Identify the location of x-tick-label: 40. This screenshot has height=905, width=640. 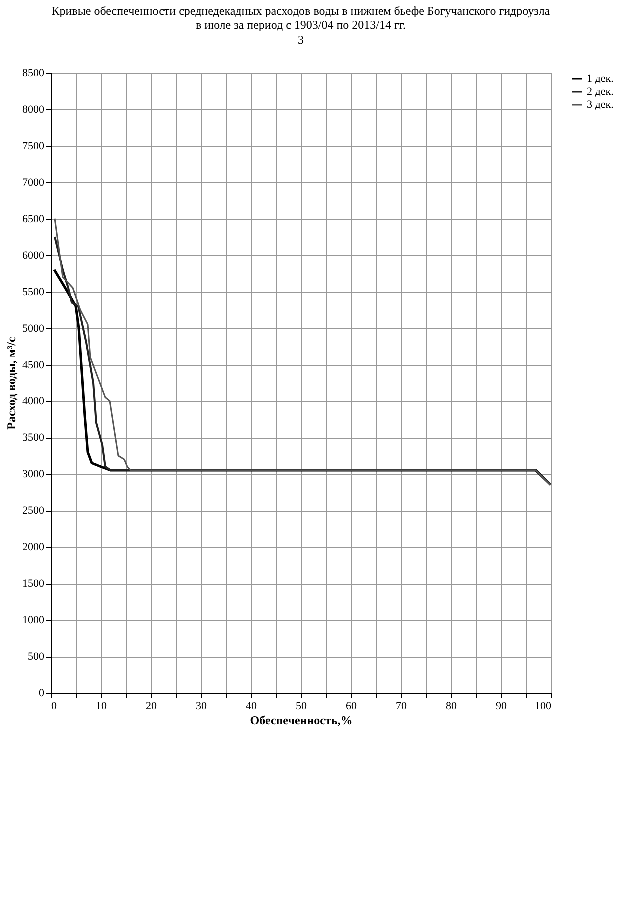
(252, 706).